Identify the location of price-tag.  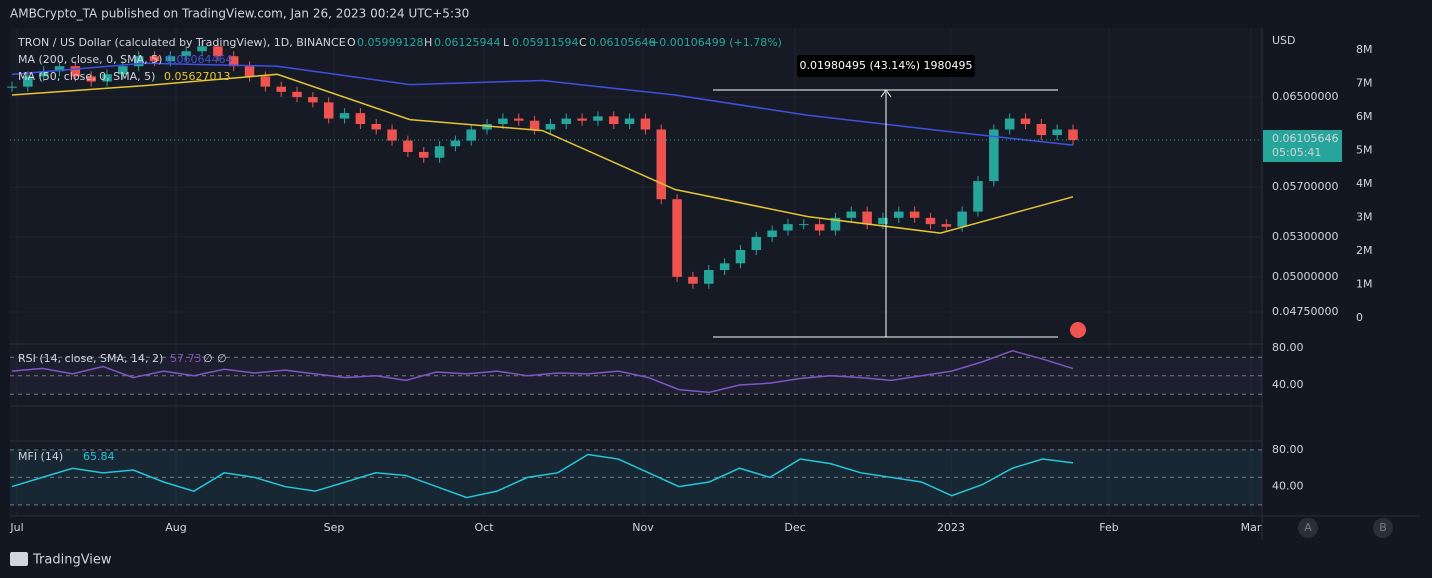
(1302, 146).